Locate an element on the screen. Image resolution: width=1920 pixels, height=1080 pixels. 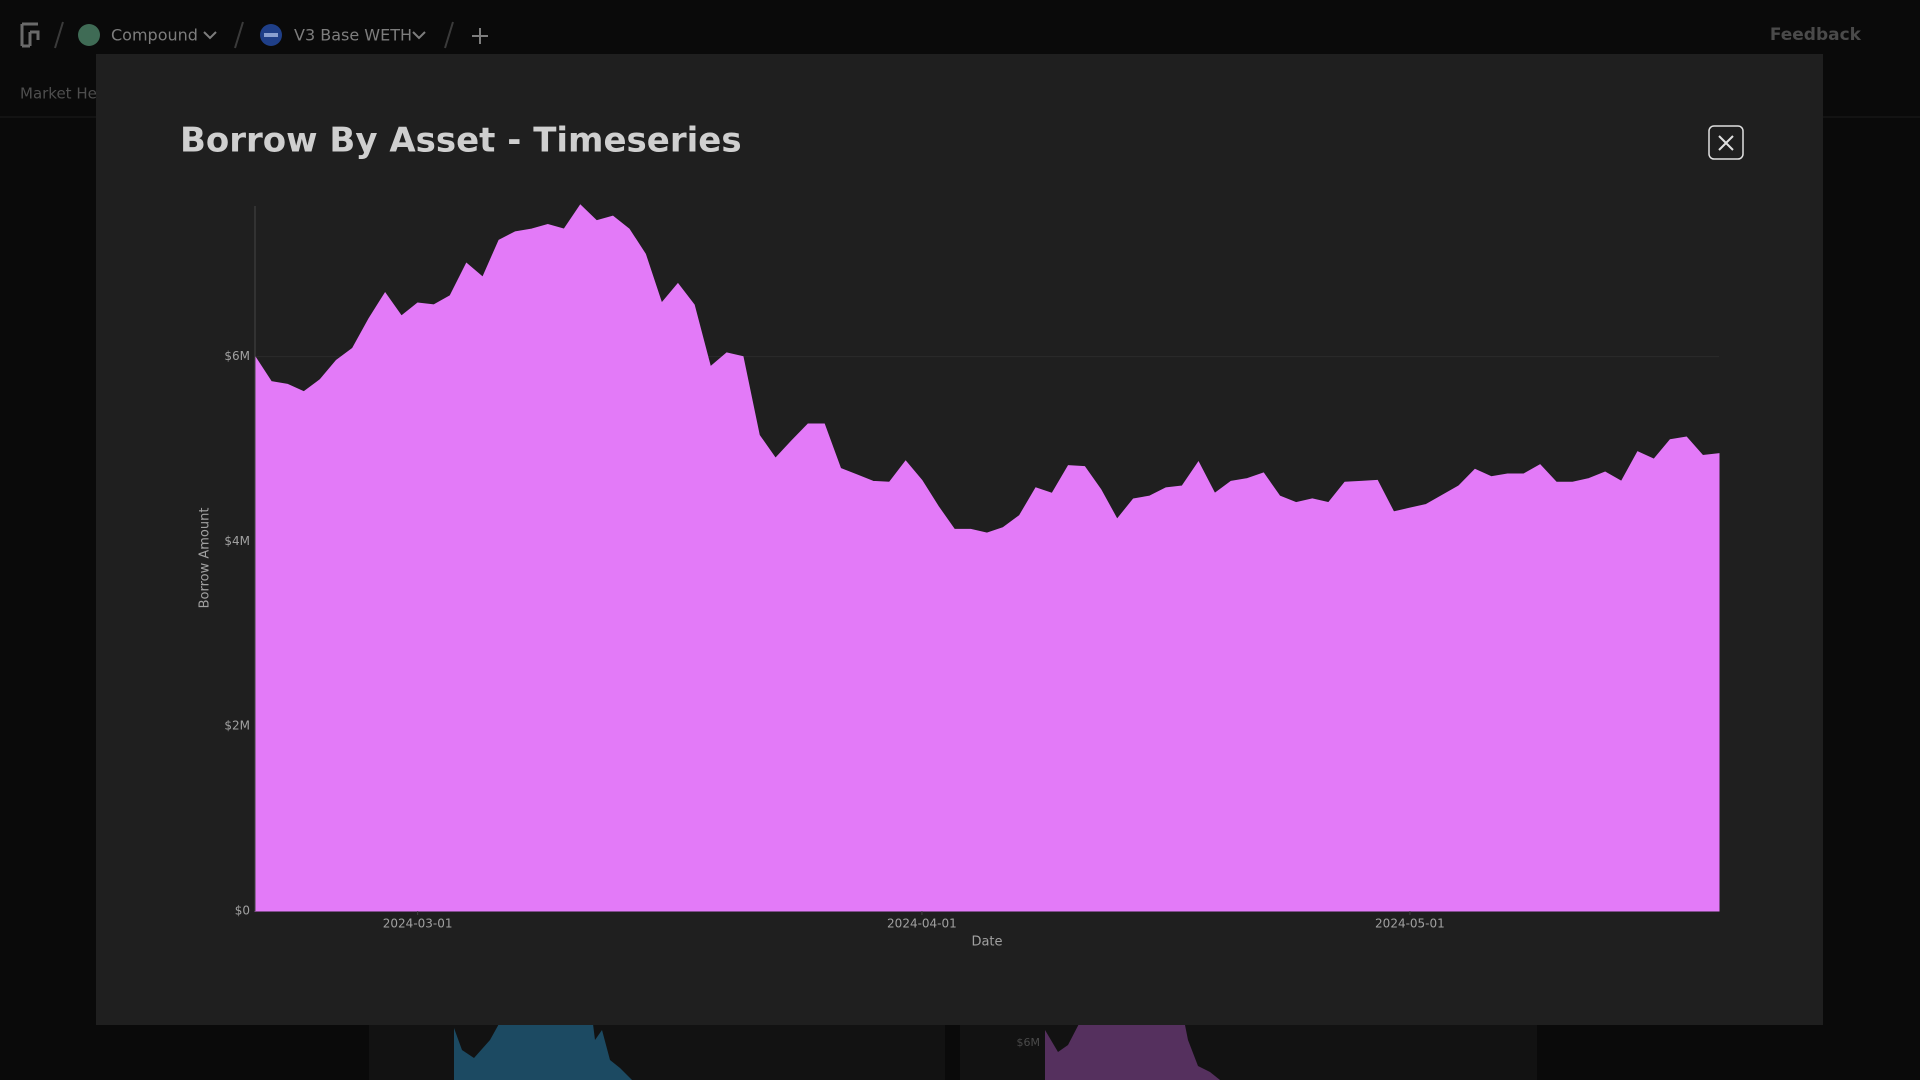
feedback-button: Feedback is located at coordinates (1816, 35).